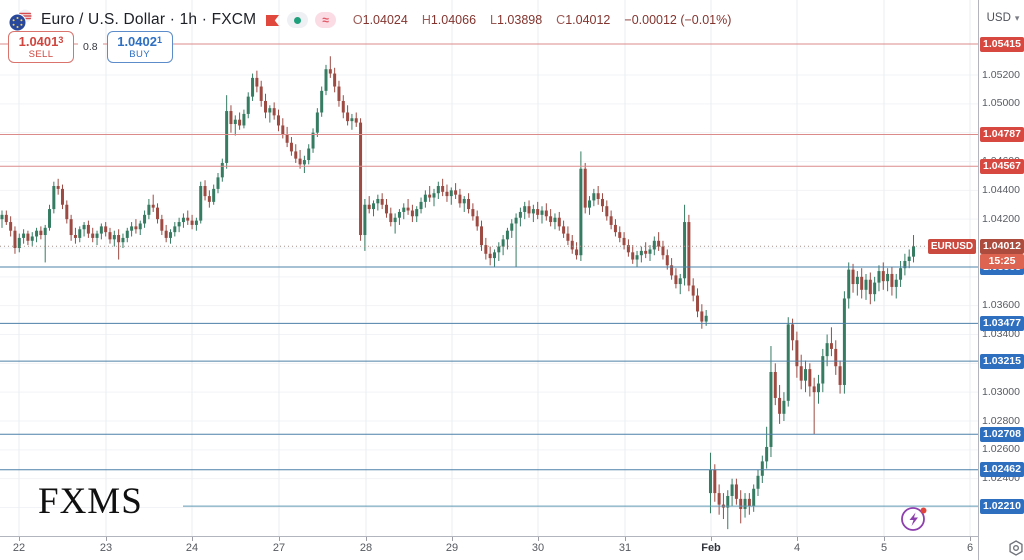 The height and width of the screenshot is (560, 1024). I want to click on sell-button: 1.04013 SELL, so click(41, 47).